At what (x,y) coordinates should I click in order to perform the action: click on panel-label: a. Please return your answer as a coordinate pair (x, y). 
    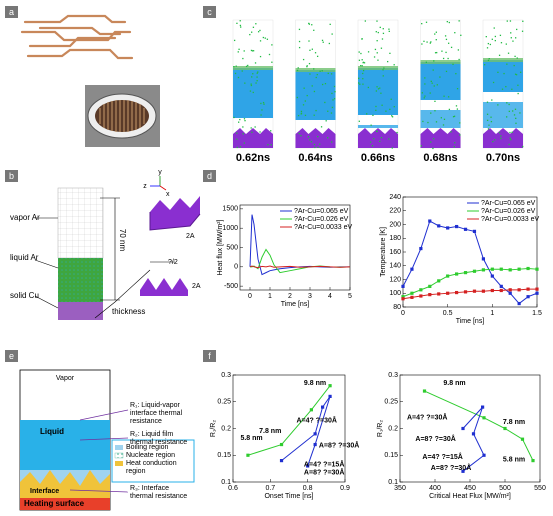
    Looking at the image, I should click on (11, 12).